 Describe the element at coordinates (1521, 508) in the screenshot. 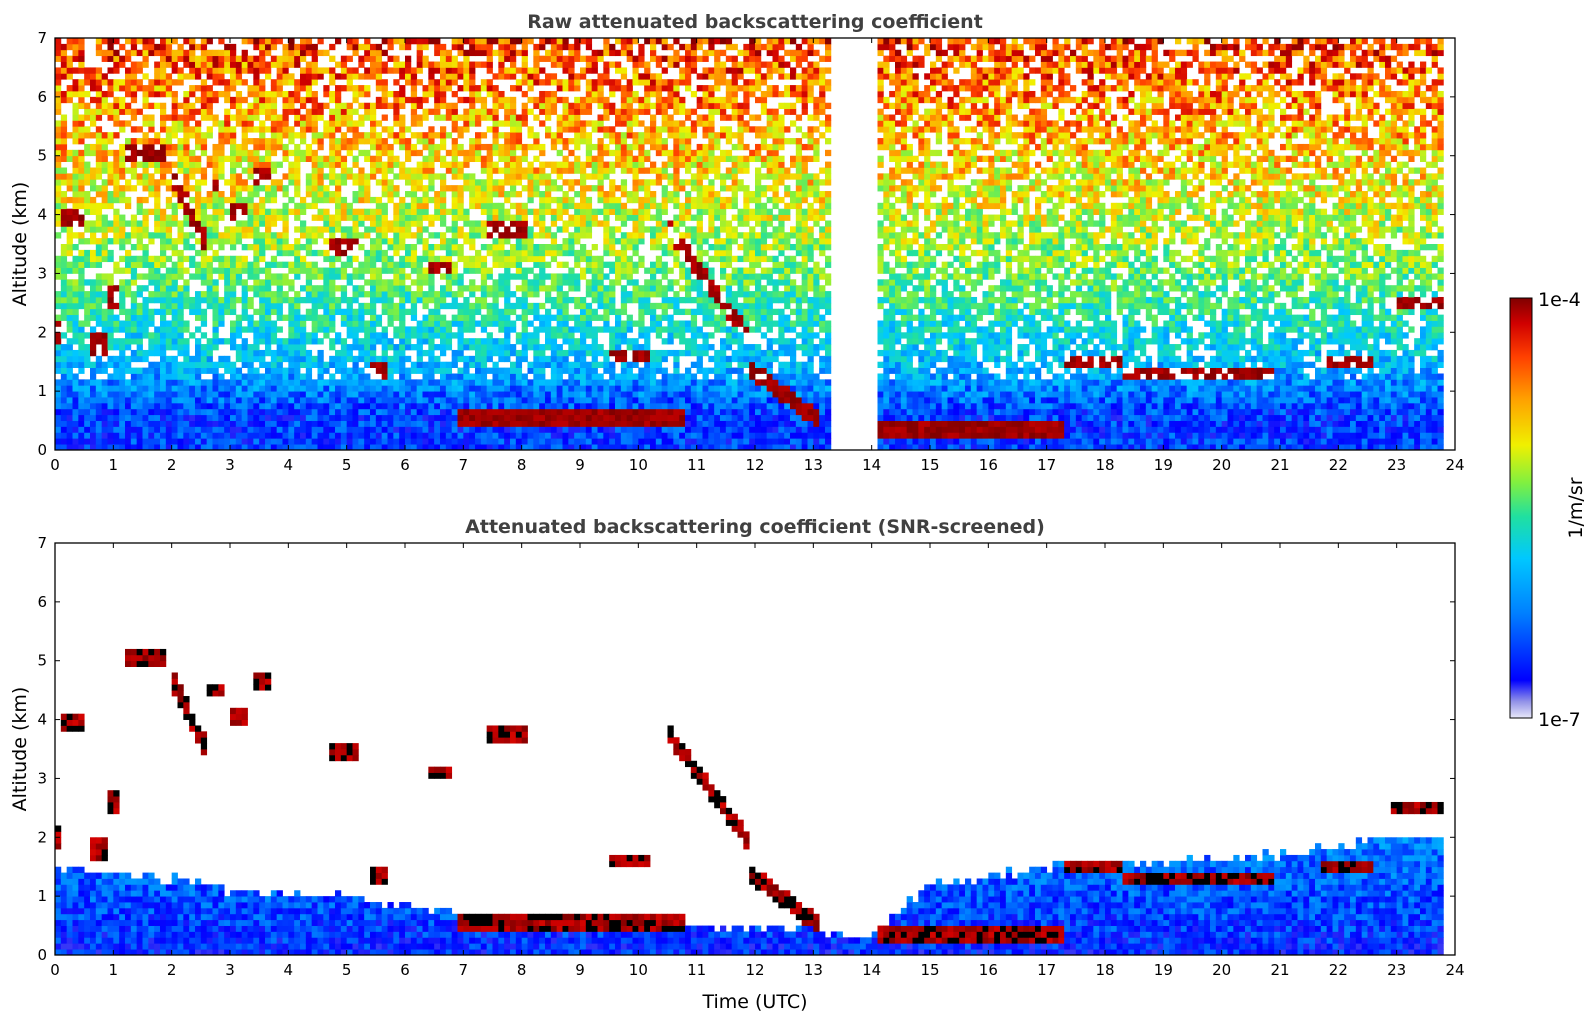

I see `colorbar` at that location.